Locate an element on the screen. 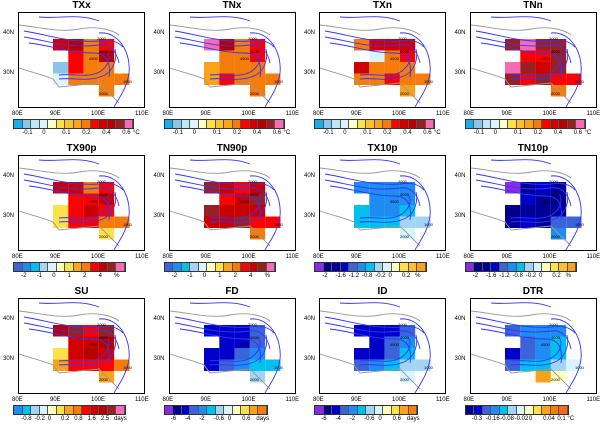  contour-label: 1000 is located at coordinates (128, 81).